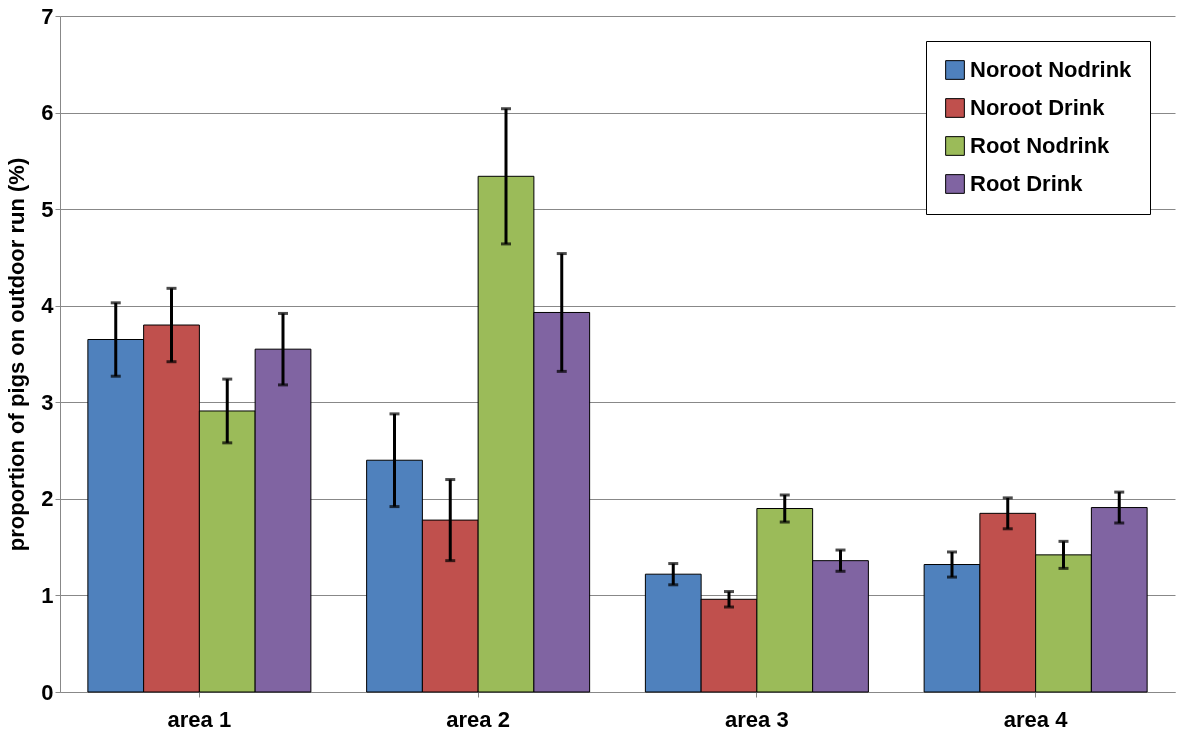 Image resolution: width=1199 pixels, height=751 pixels. Describe the element at coordinates (47, 402) in the screenshot. I see `y-tick-label: 3` at that location.